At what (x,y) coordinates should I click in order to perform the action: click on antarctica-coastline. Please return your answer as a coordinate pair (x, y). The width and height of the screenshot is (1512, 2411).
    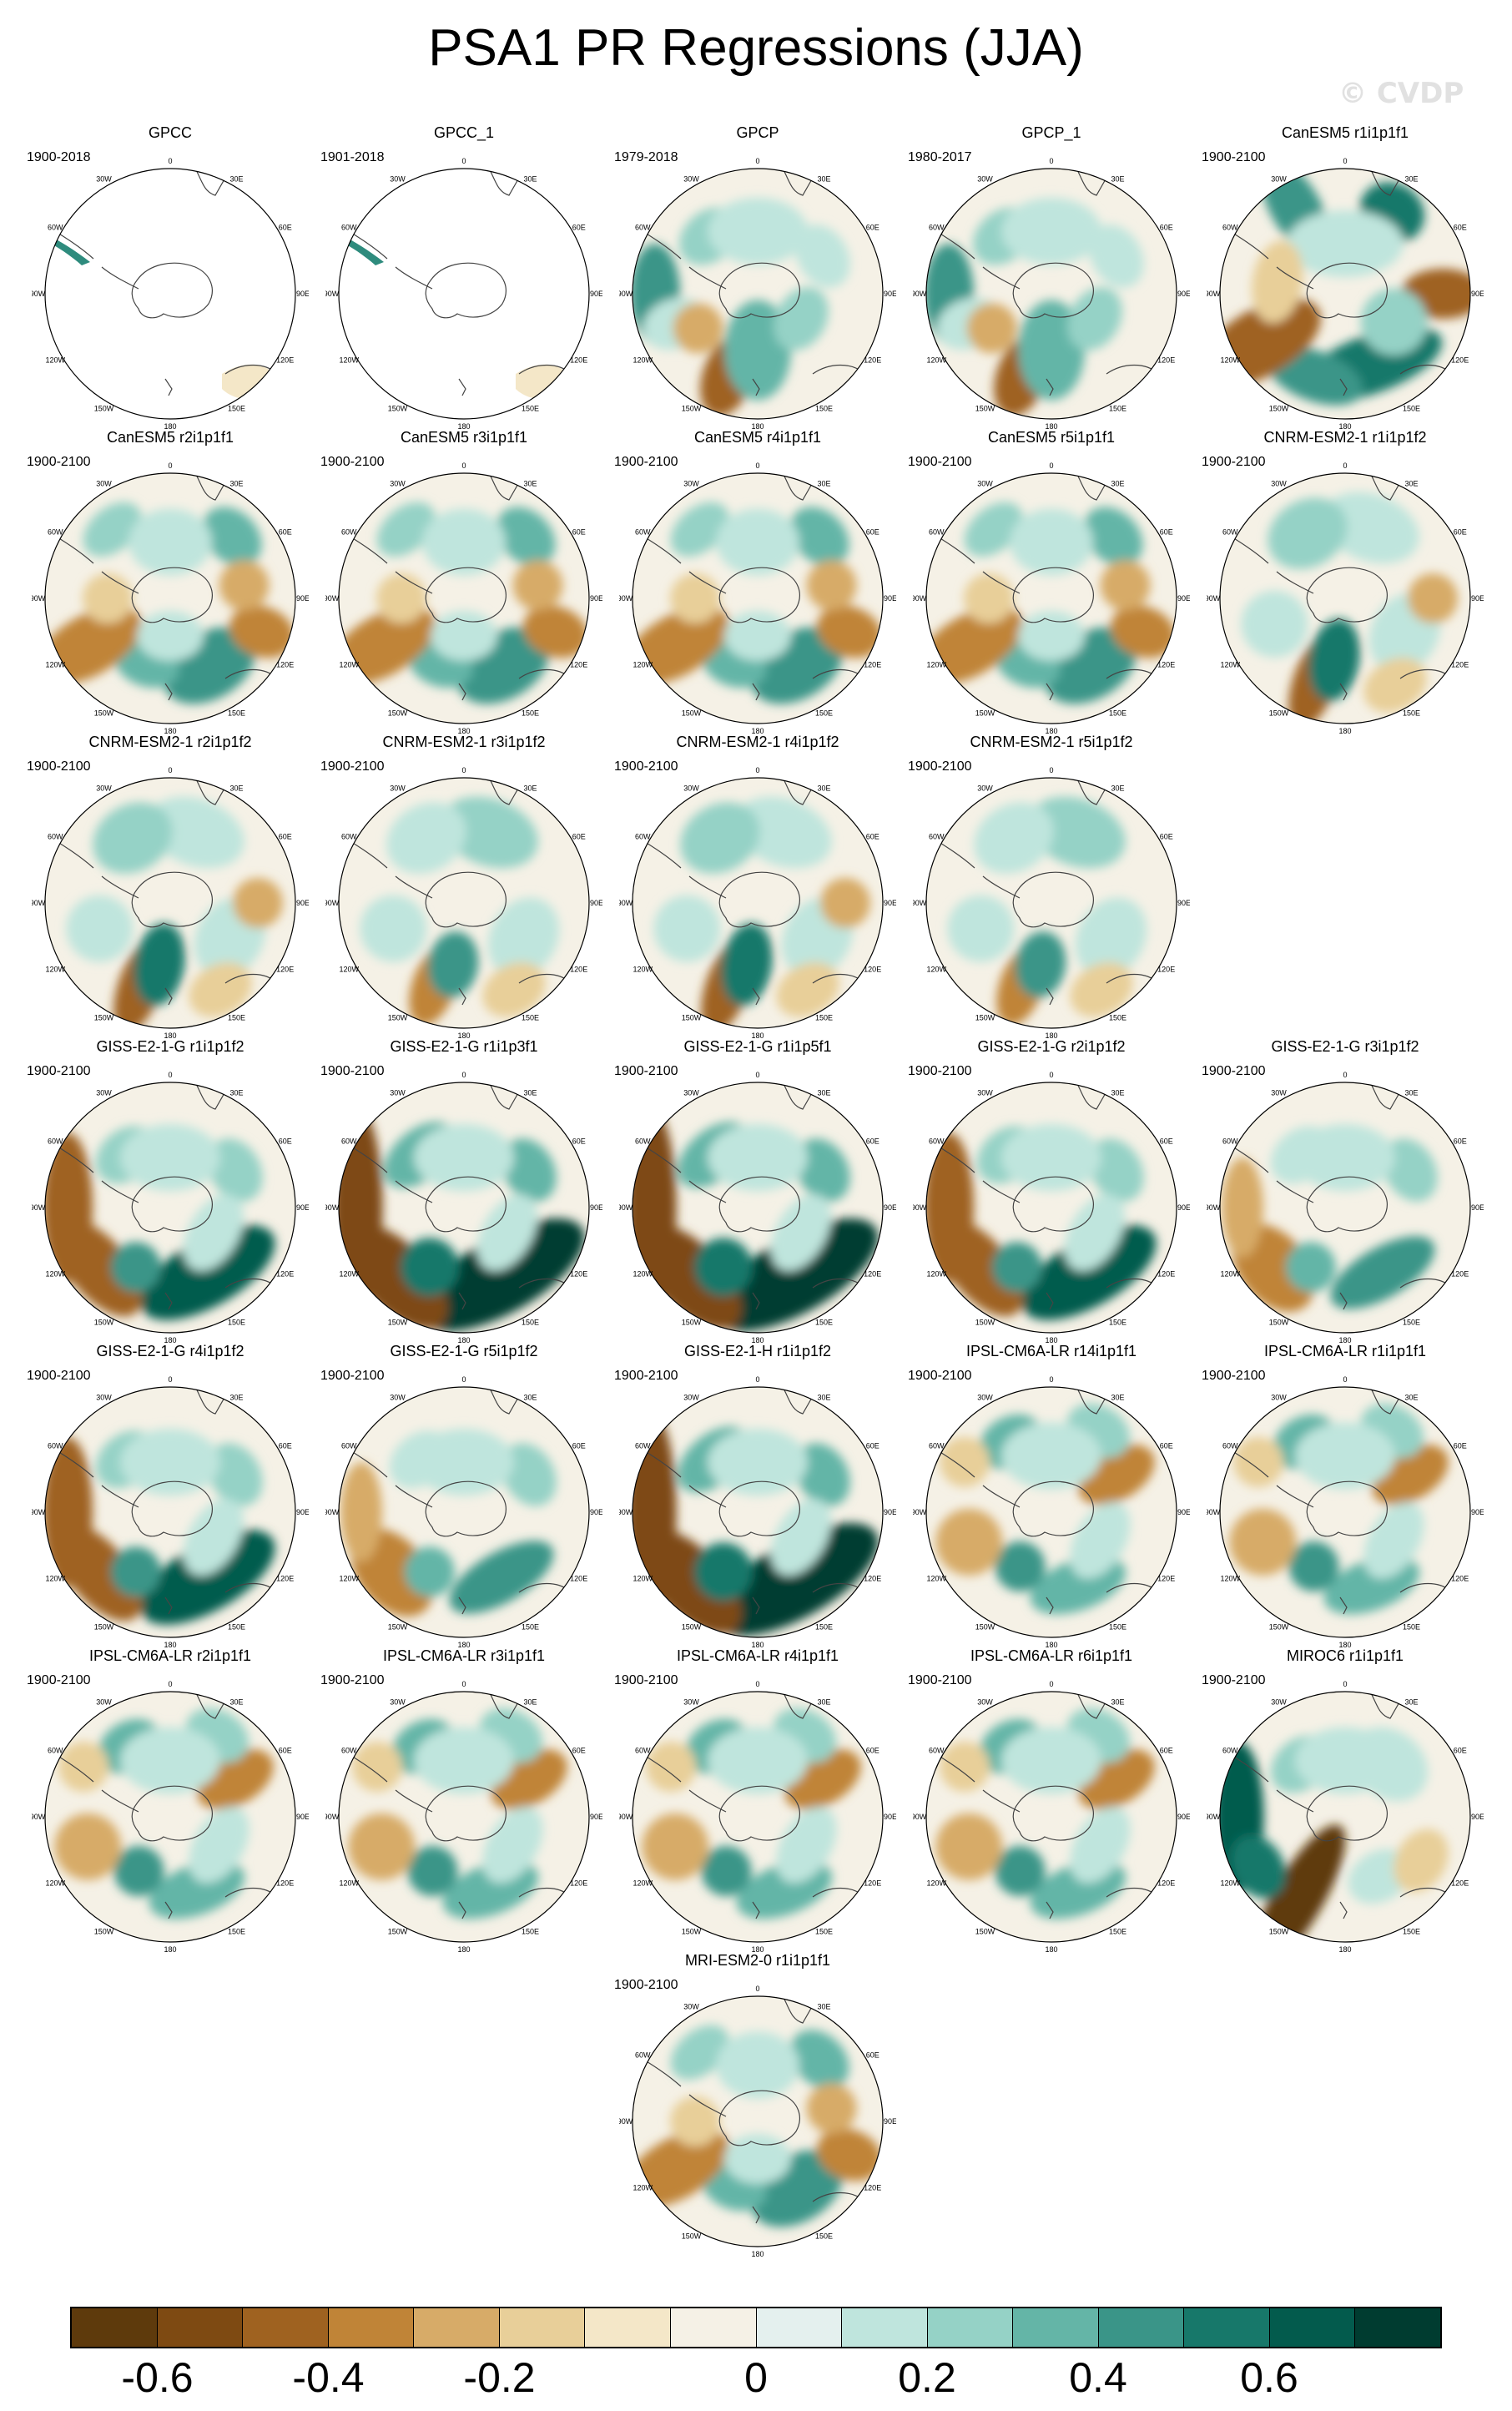
    Looking at the image, I should click on (172, 899).